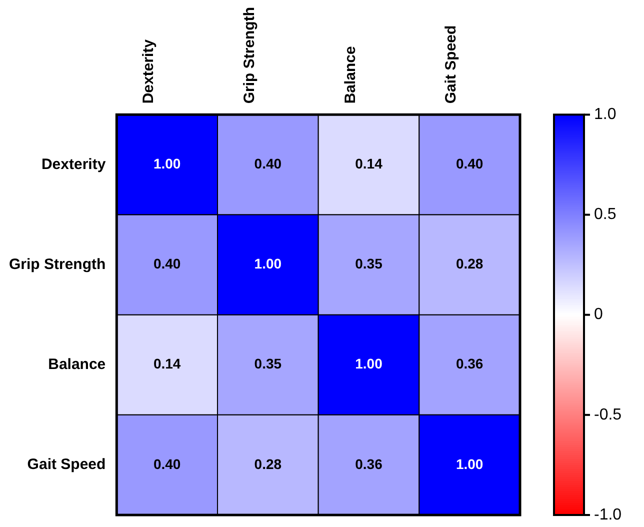 The height and width of the screenshot is (527, 644). What do you see at coordinates (605, 215) in the screenshot?
I see `color-bar-label: 0.5` at bounding box center [605, 215].